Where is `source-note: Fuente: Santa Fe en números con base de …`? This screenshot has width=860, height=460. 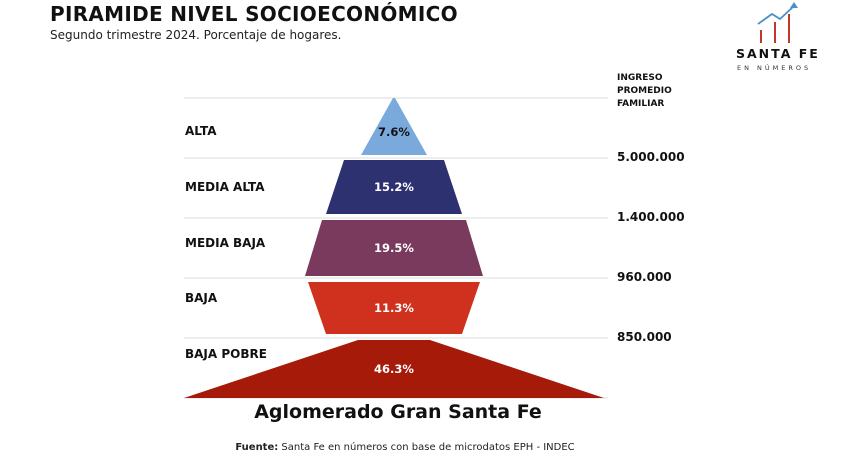 source-note: Fuente: Santa Fe en números con base de … is located at coordinates (405, 447).